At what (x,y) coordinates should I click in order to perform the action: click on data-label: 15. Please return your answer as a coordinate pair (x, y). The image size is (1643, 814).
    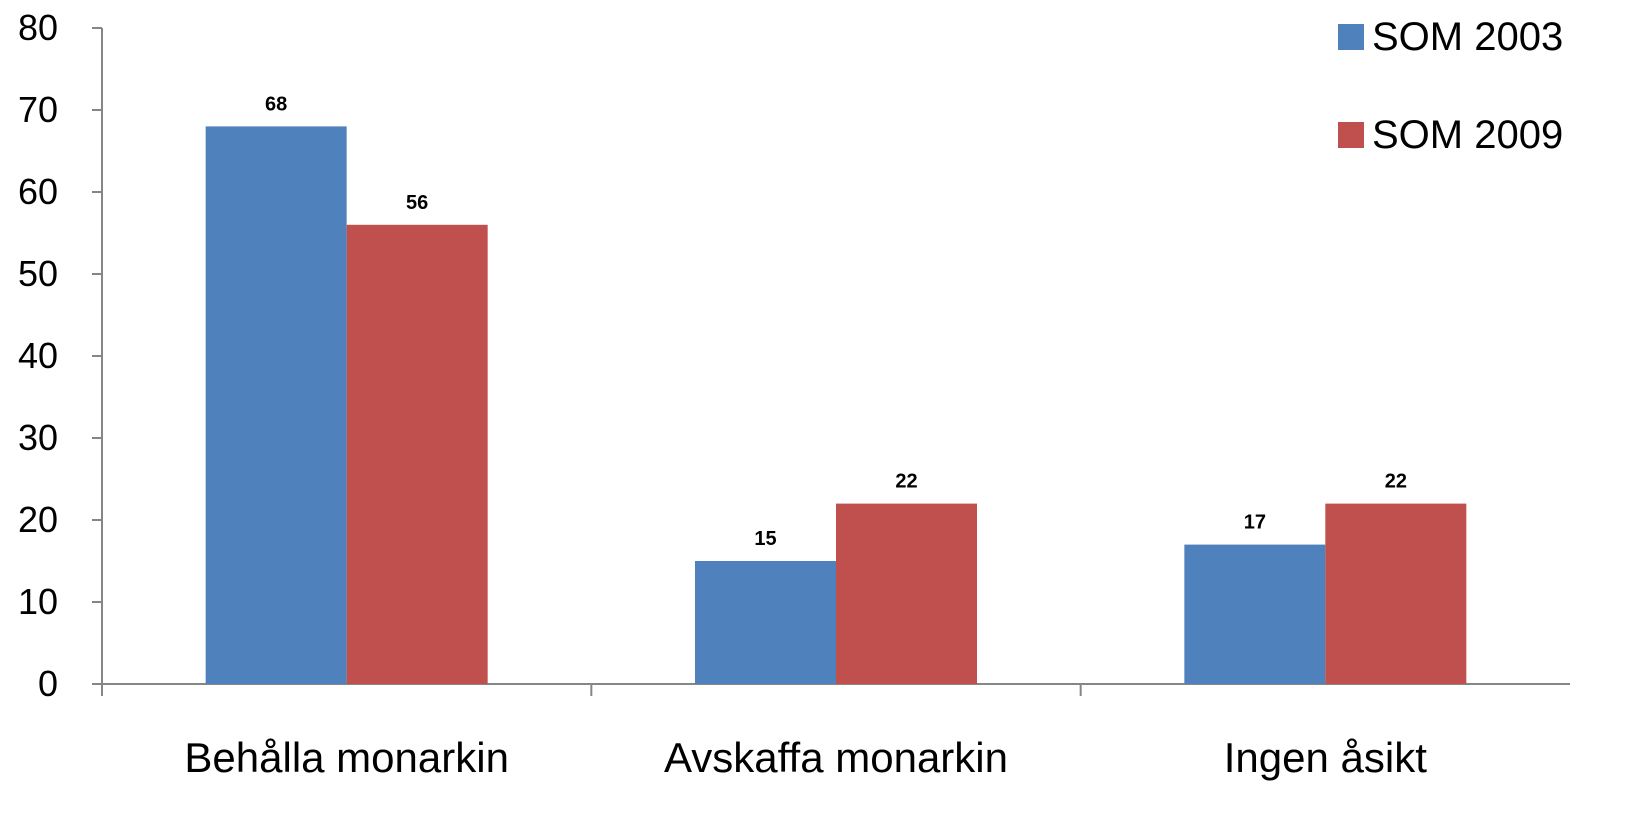
    Looking at the image, I should click on (765, 539).